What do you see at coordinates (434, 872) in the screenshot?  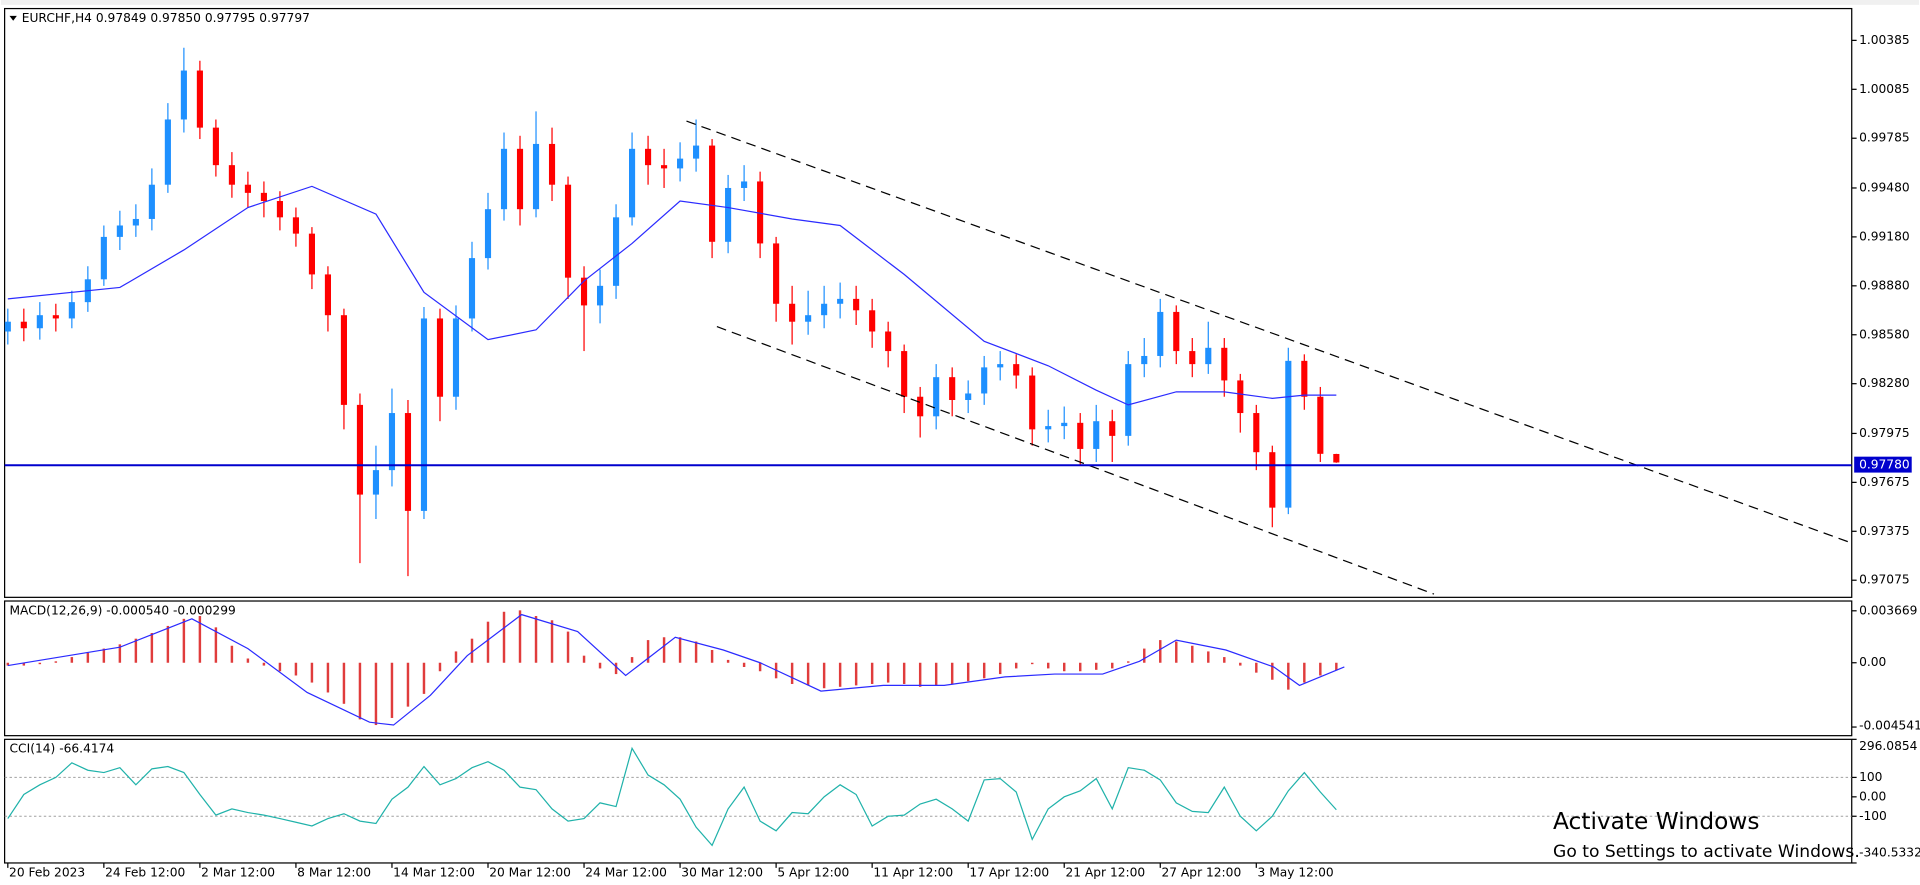 I see `x-tick-label: 14 Mar 12:00` at bounding box center [434, 872].